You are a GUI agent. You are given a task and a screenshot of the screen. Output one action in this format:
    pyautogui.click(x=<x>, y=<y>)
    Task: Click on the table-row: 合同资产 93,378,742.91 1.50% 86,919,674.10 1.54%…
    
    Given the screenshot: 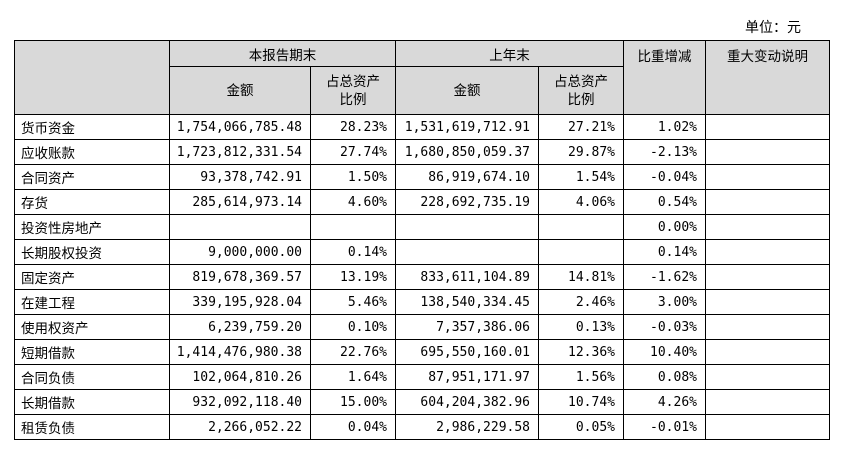 What is the action you would take?
    pyautogui.click(x=422, y=177)
    